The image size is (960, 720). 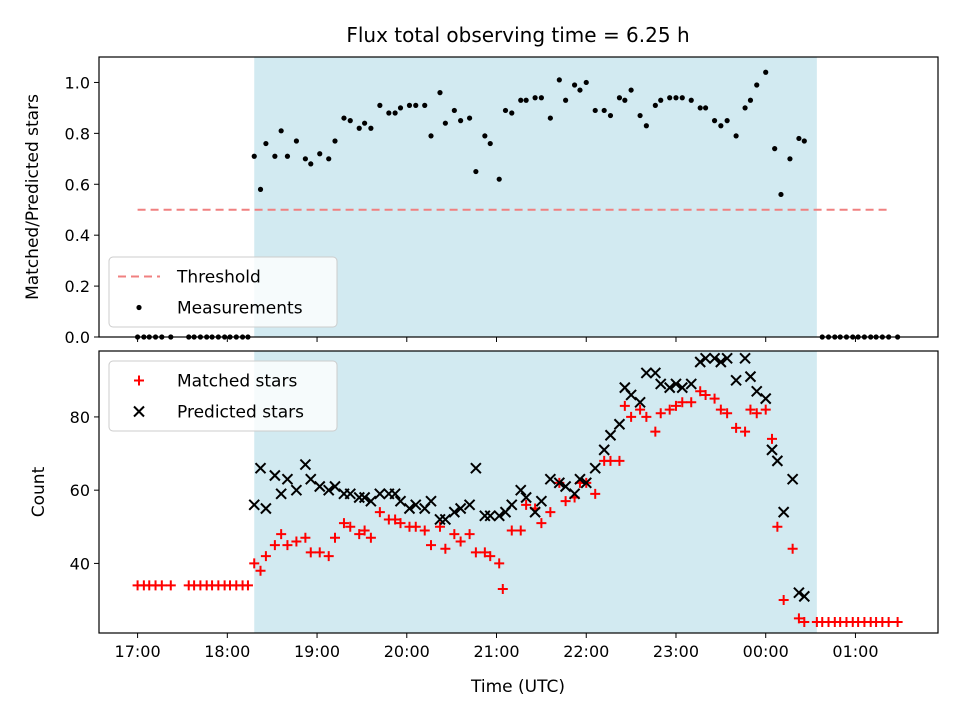 I want to click on legend-label: Matched stars, so click(x=237, y=382).